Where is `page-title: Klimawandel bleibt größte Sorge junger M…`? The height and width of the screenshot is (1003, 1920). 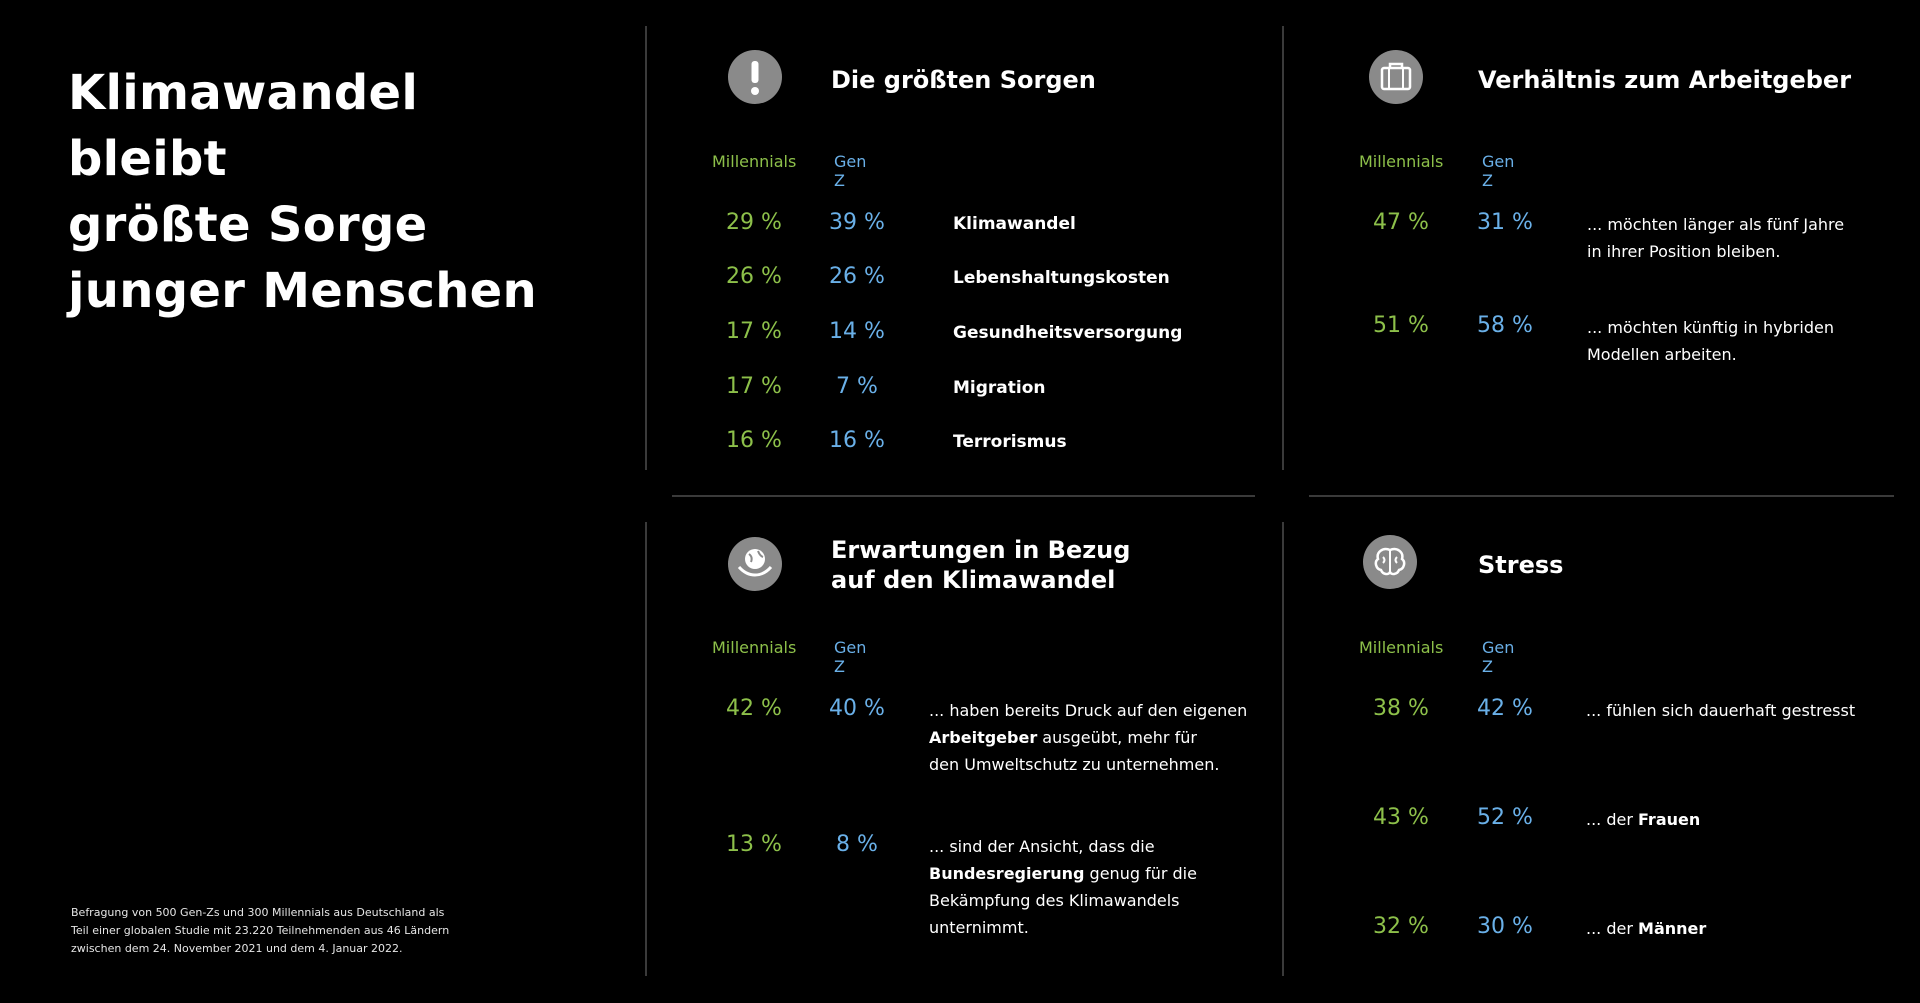
page-title: Klimawandel bleibt größte Sorge junger M… is located at coordinates (328, 192).